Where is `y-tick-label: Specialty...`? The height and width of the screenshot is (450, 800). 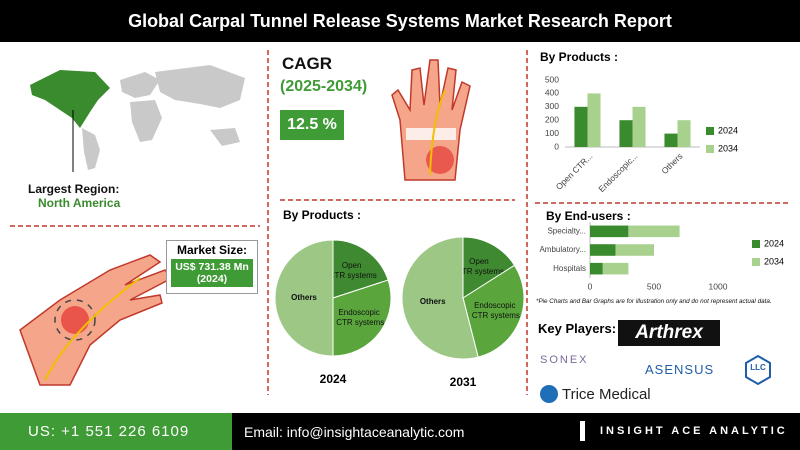 y-tick-label: Specialty... is located at coordinates (566, 230).